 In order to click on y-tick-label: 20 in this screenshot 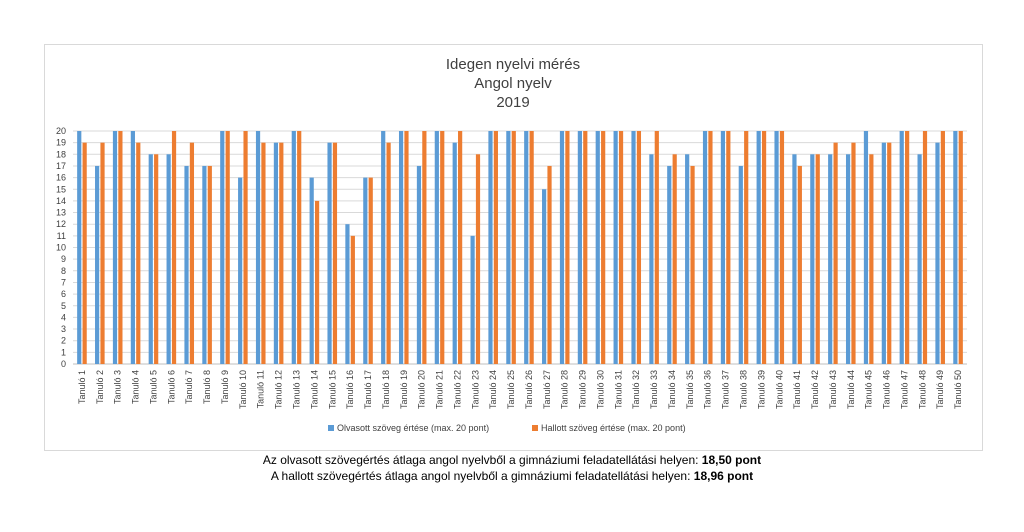, I will do `click(61, 131)`.